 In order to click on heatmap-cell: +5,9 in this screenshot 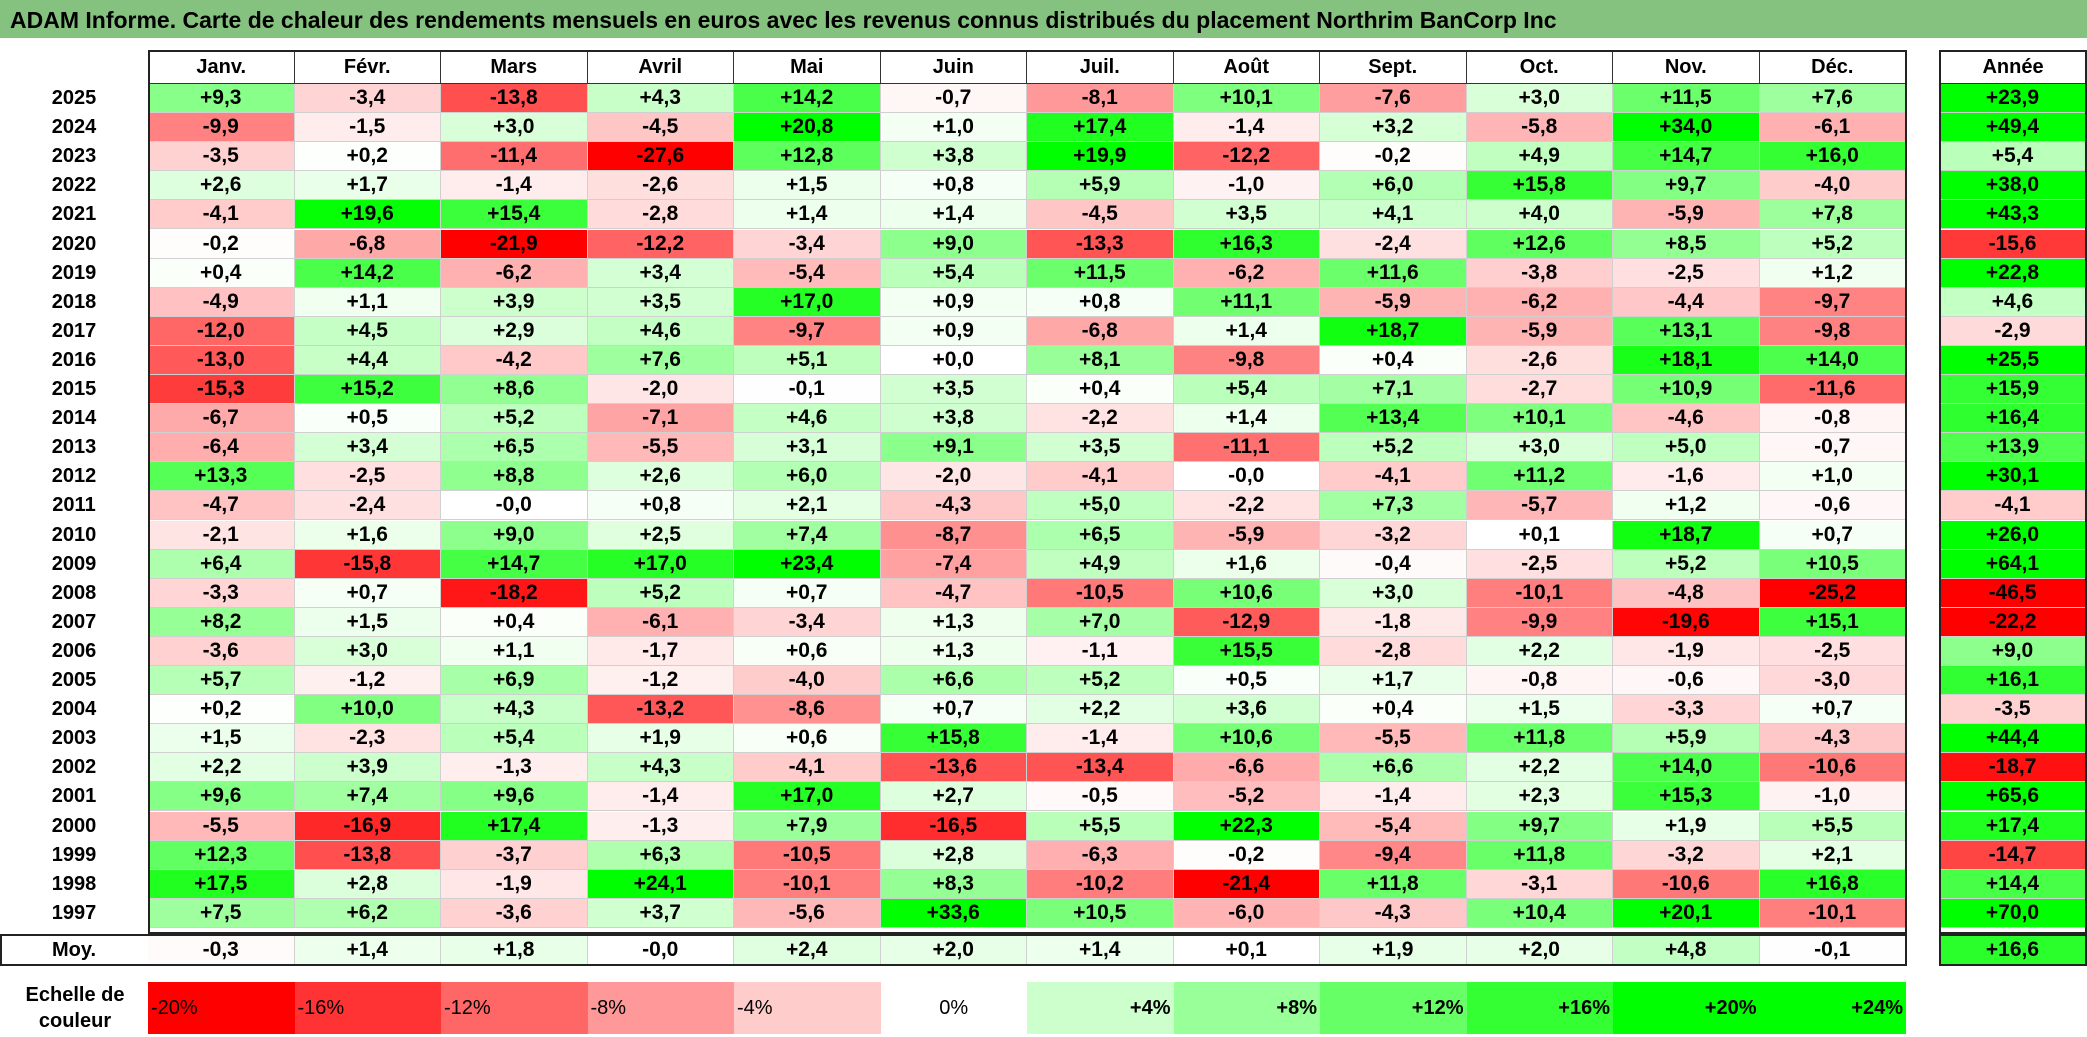, I will do `click(1100, 186)`.